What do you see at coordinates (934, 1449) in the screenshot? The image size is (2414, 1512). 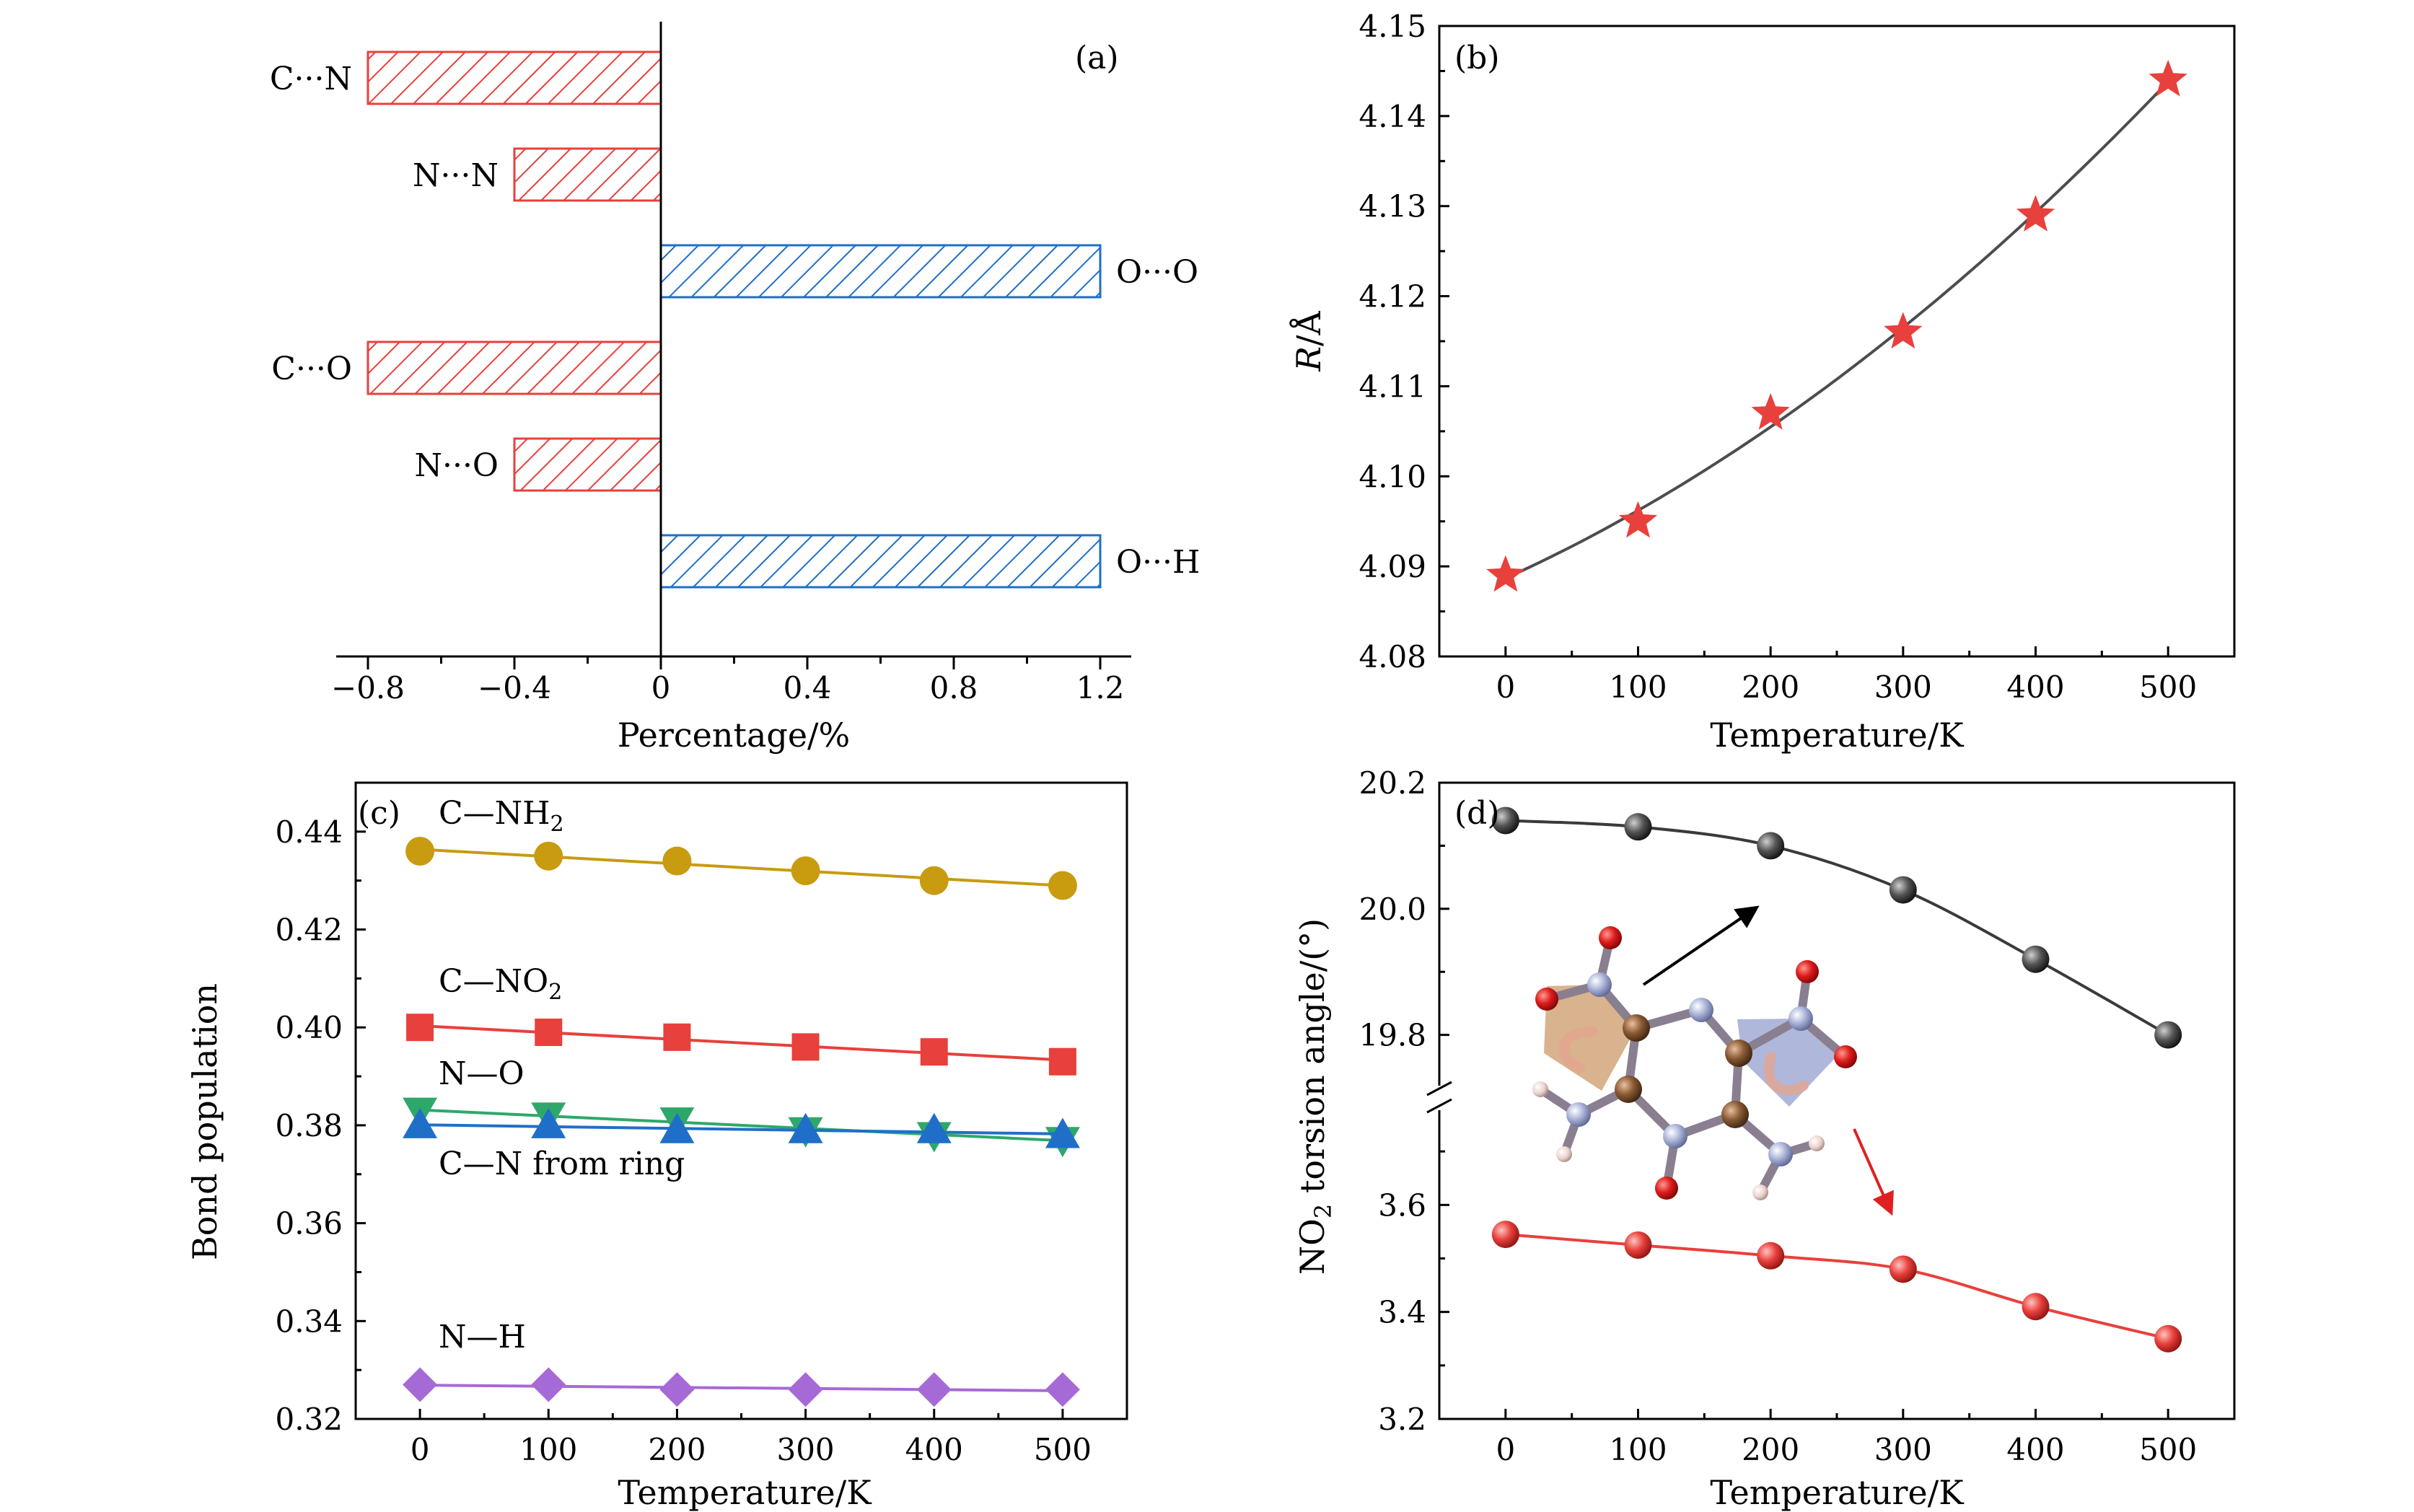 I see `x-tick-label: 400` at bounding box center [934, 1449].